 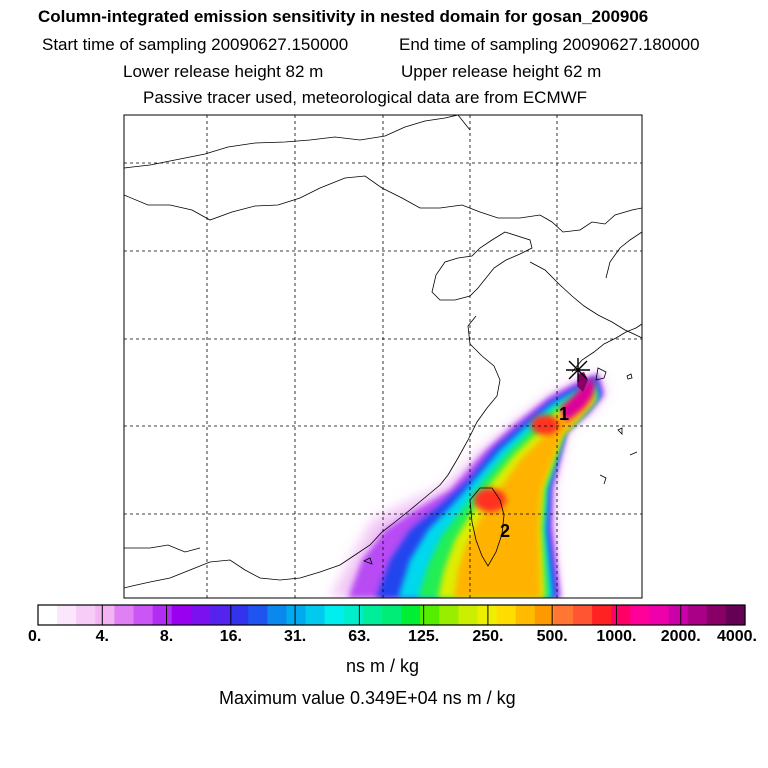 What do you see at coordinates (35, 636) in the screenshot?
I see `colorbar-tick-label: 0.` at bounding box center [35, 636].